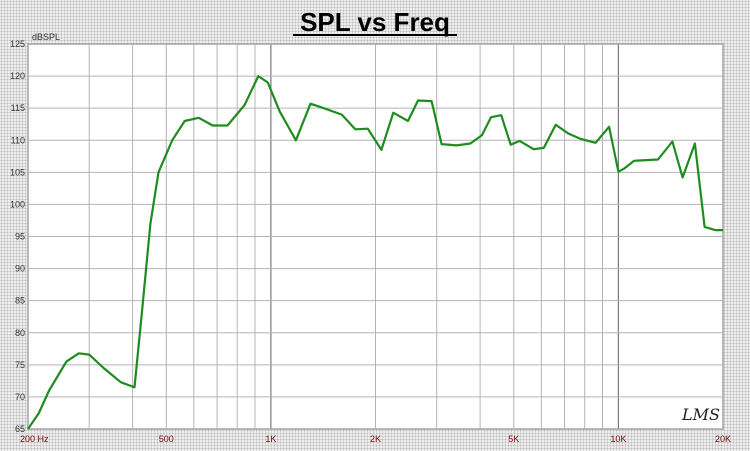  What do you see at coordinates (723, 439) in the screenshot?
I see `x-tick-label: 20K` at bounding box center [723, 439].